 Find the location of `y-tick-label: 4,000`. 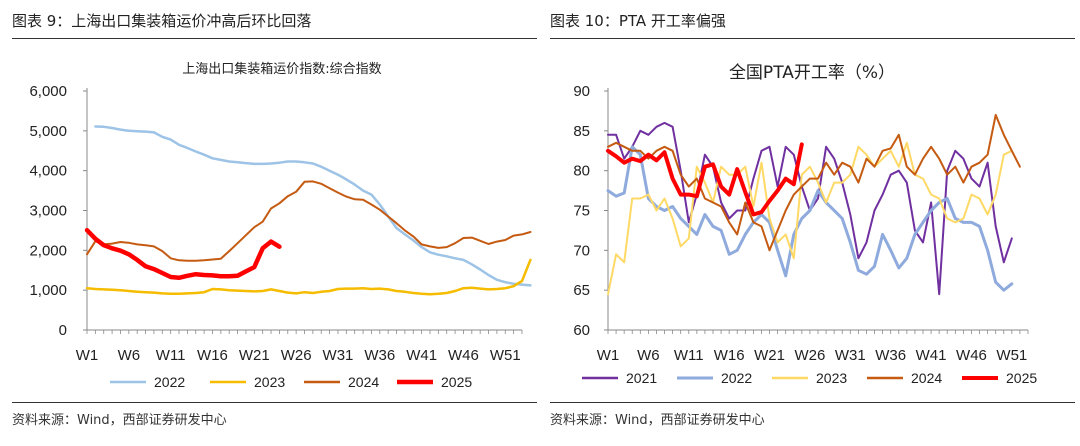

y-tick-label: 4,000 is located at coordinates (48, 171).